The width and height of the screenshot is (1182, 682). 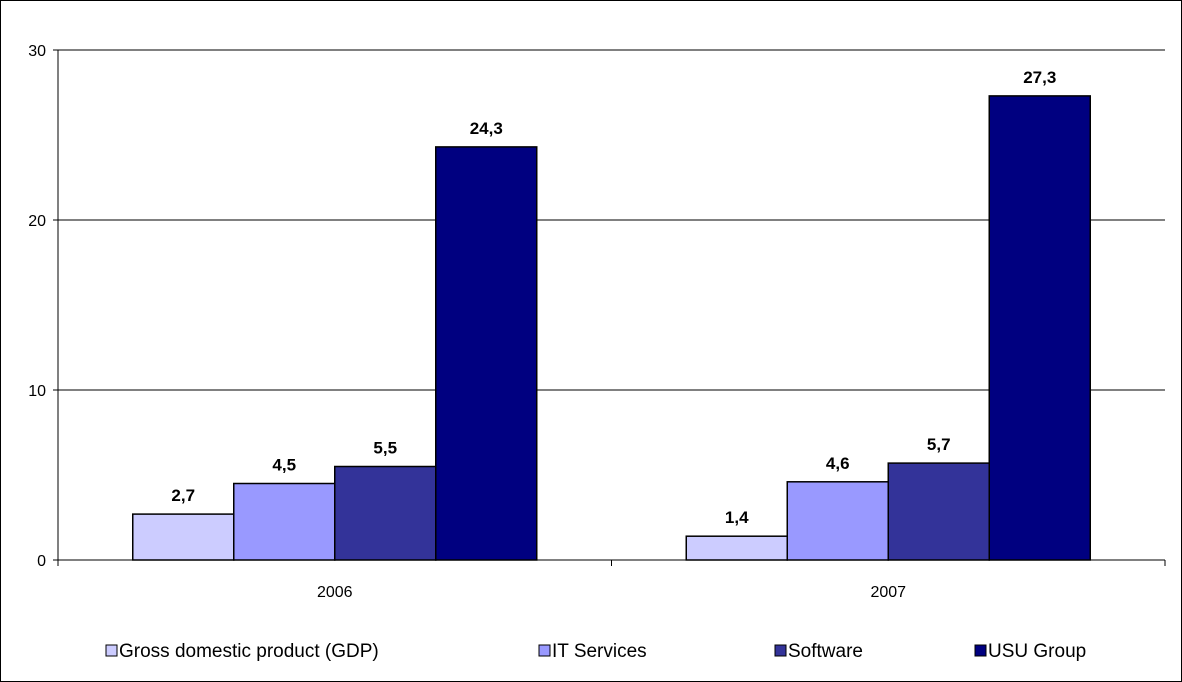 I want to click on legend-label-3: USU Group, so click(x=1037, y=651).